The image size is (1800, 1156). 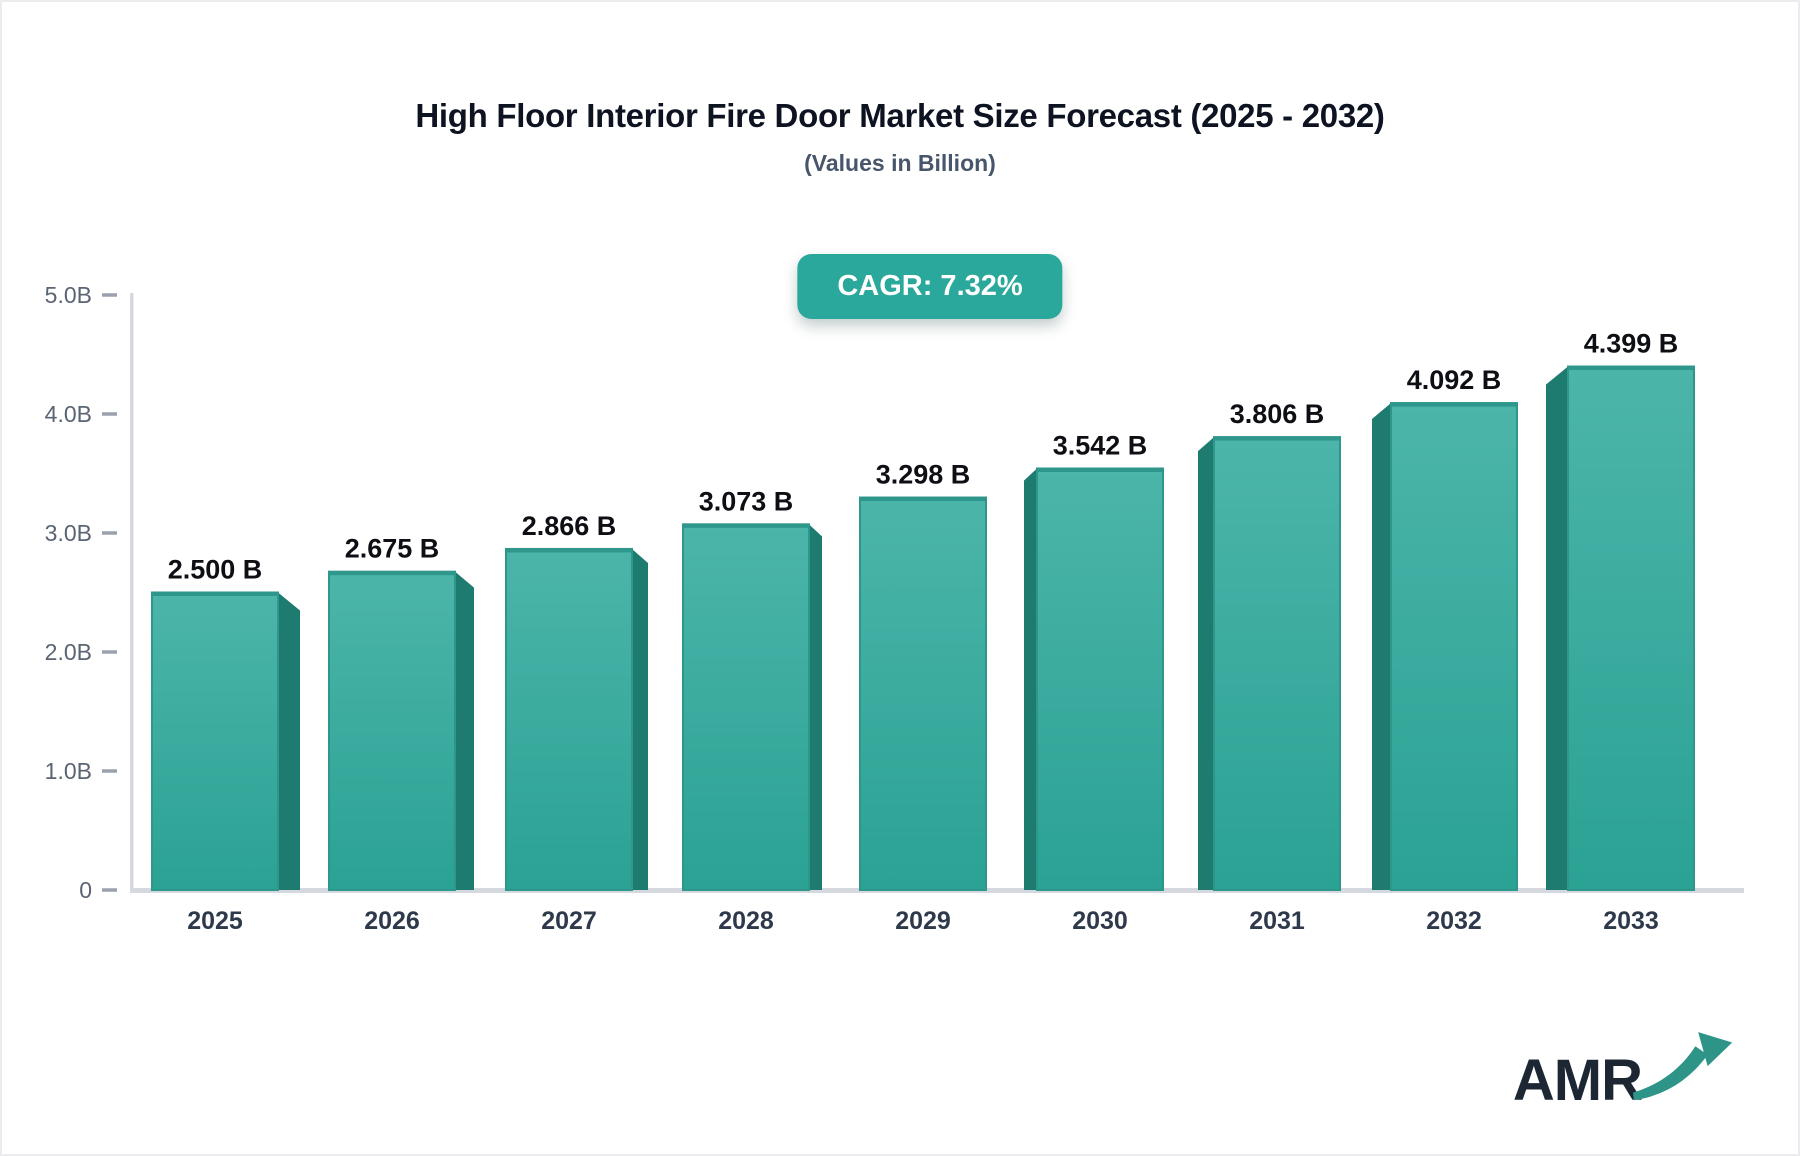 I want to click on y-tick-label: 3.0B, so click(x=68, y=533).